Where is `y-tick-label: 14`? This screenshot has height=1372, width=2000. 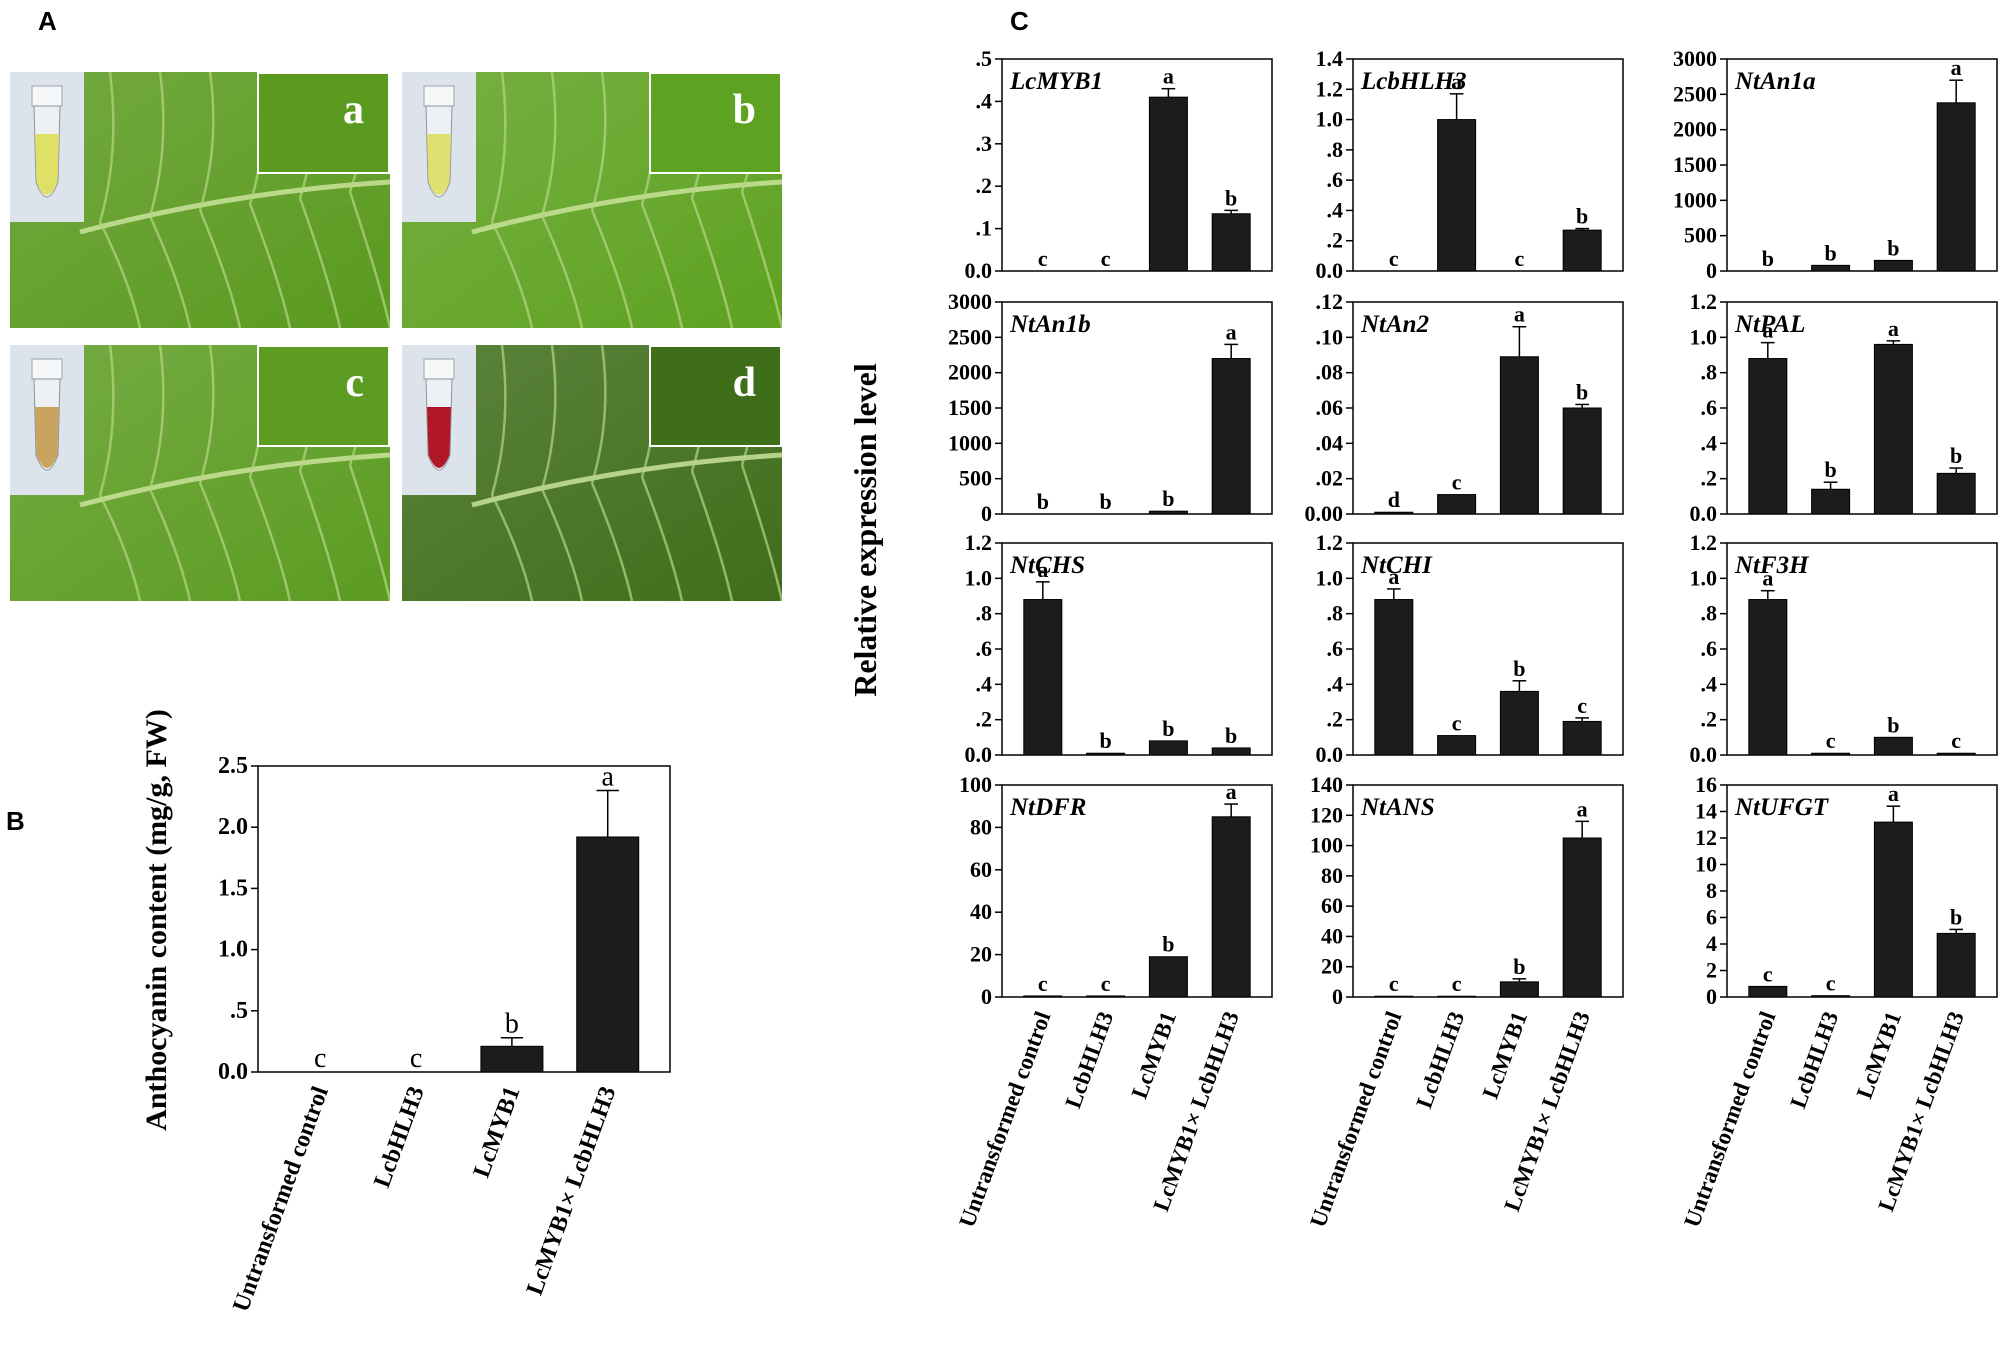
y-tick-label: 14 is located at coordinates (1706, 811).